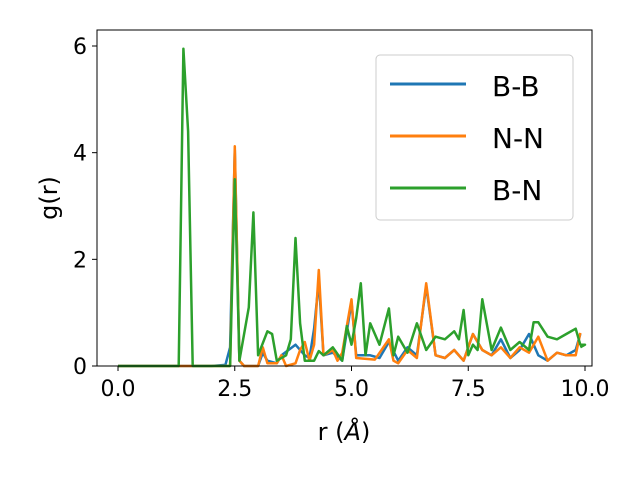 This screenshot has width=640, height=480. Describe the element at coordinates (516, 86) in the screenshot. I see `legend-label-b-b: B-B` at that location.